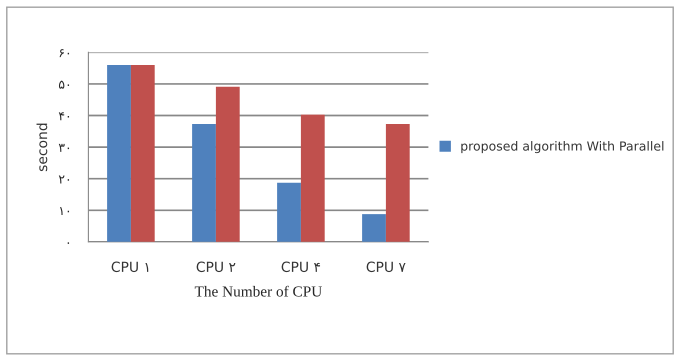 This screenshot has width=680, height=361. I want to click on x-tick-label: CPU ۷, so click(386, 267).